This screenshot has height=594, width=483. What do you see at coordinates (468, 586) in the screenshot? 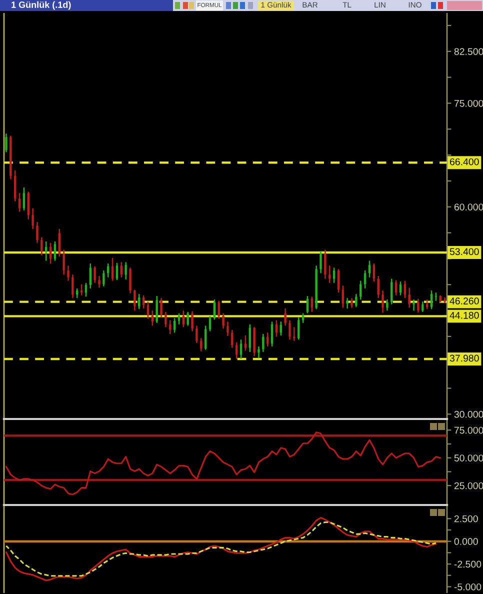
I see `y-tick-label: -5.000` at bounding box center [468, 586].